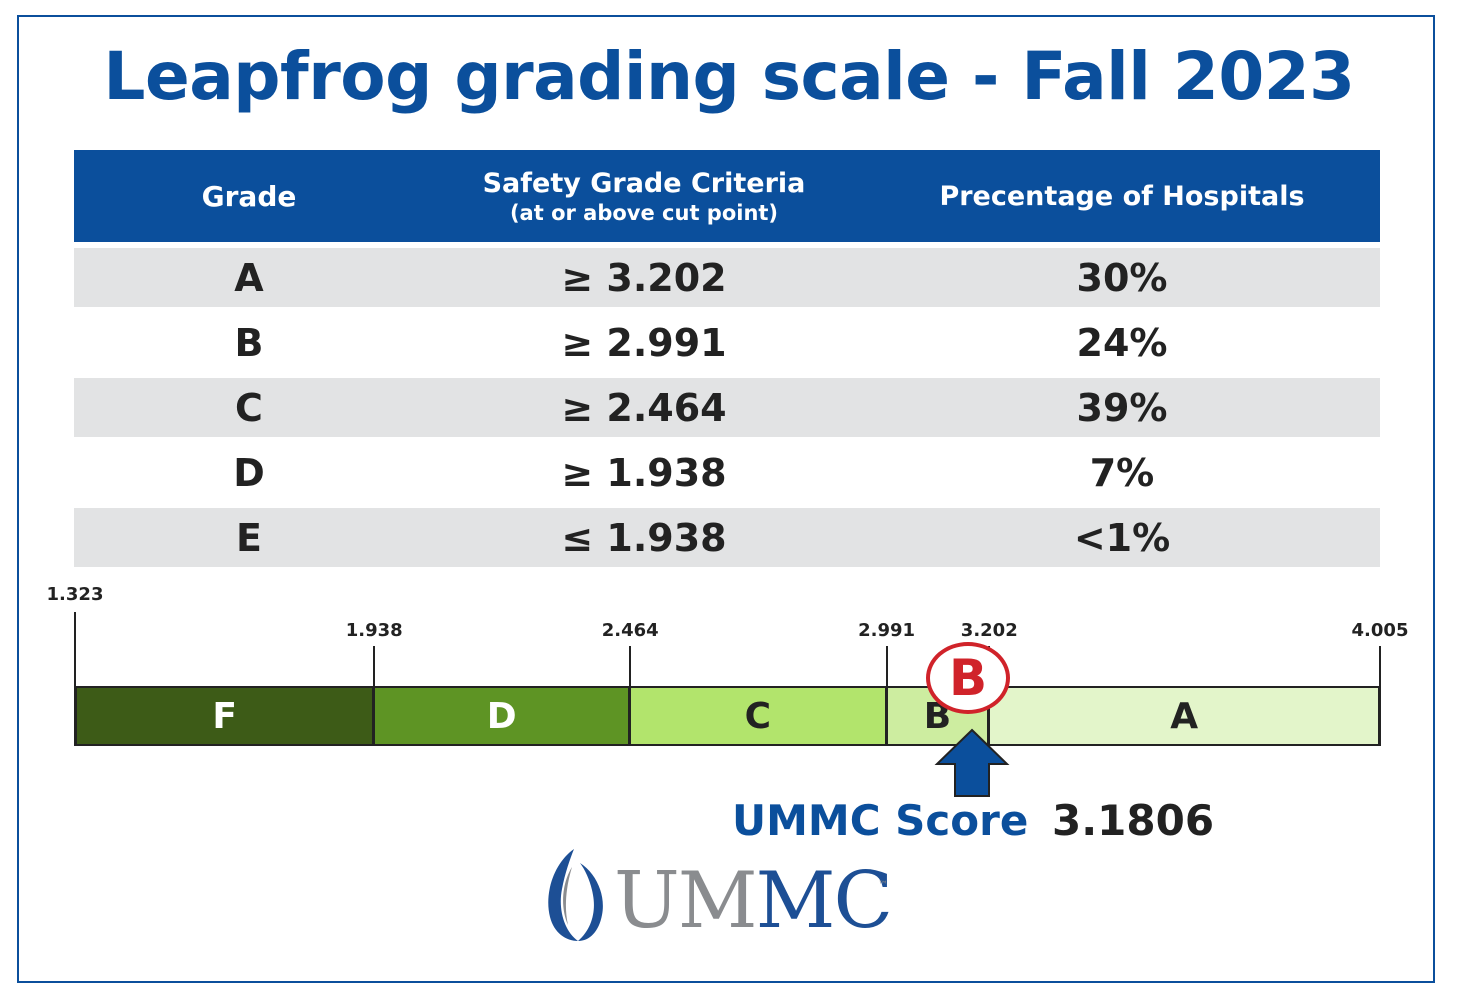 This screenshot has height=1008, width=1458. I want to click on table-row: B ≥ 2.991 24%, so click(727, 342).